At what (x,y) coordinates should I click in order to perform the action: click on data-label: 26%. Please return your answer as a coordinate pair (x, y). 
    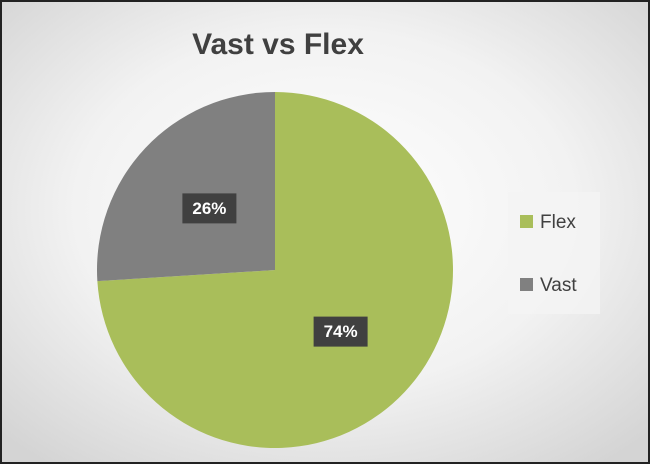
    Looking at the image, I should click on (209, 208).